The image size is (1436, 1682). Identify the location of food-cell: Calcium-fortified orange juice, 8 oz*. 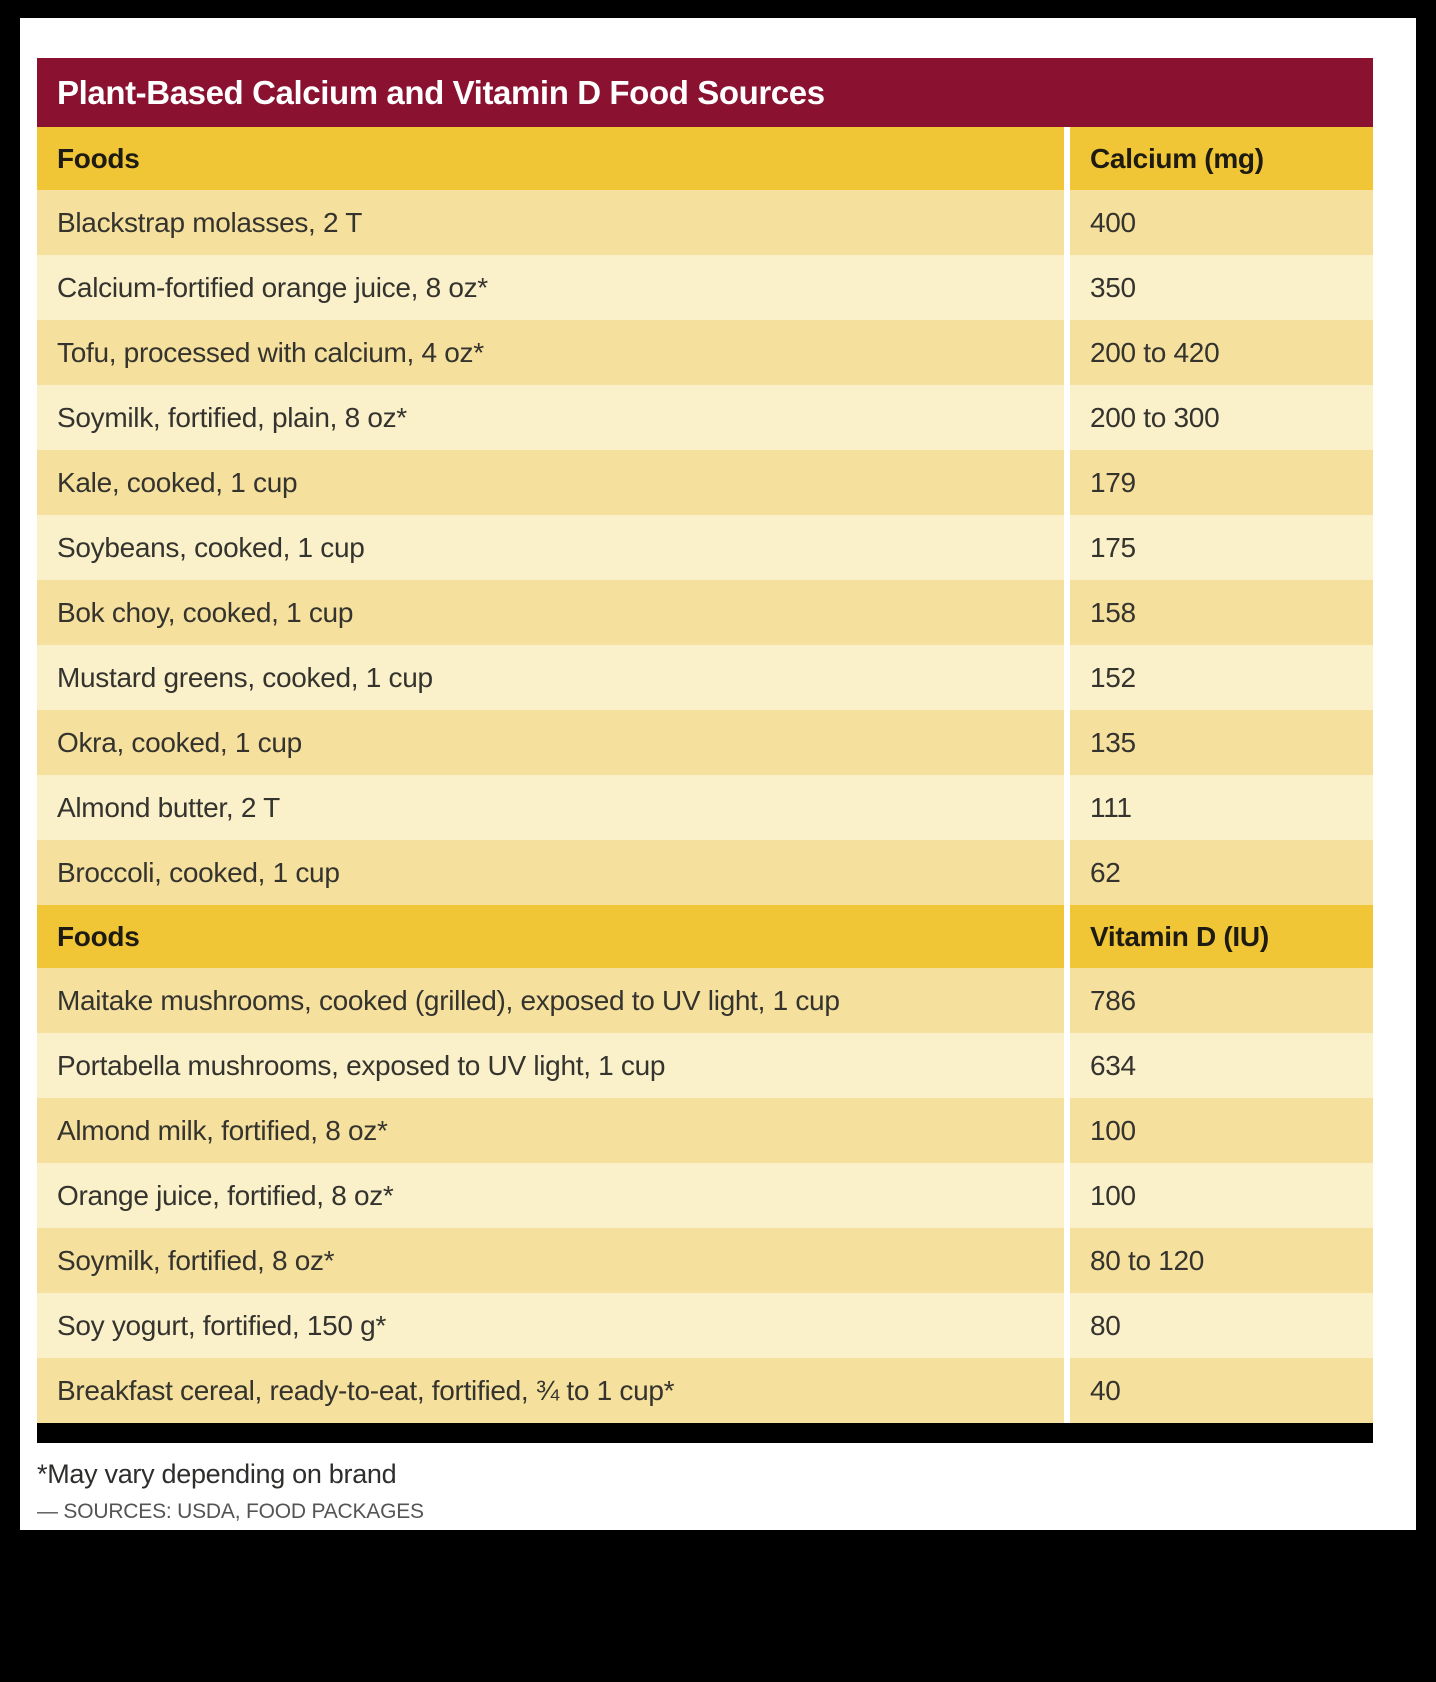
(272, 287).